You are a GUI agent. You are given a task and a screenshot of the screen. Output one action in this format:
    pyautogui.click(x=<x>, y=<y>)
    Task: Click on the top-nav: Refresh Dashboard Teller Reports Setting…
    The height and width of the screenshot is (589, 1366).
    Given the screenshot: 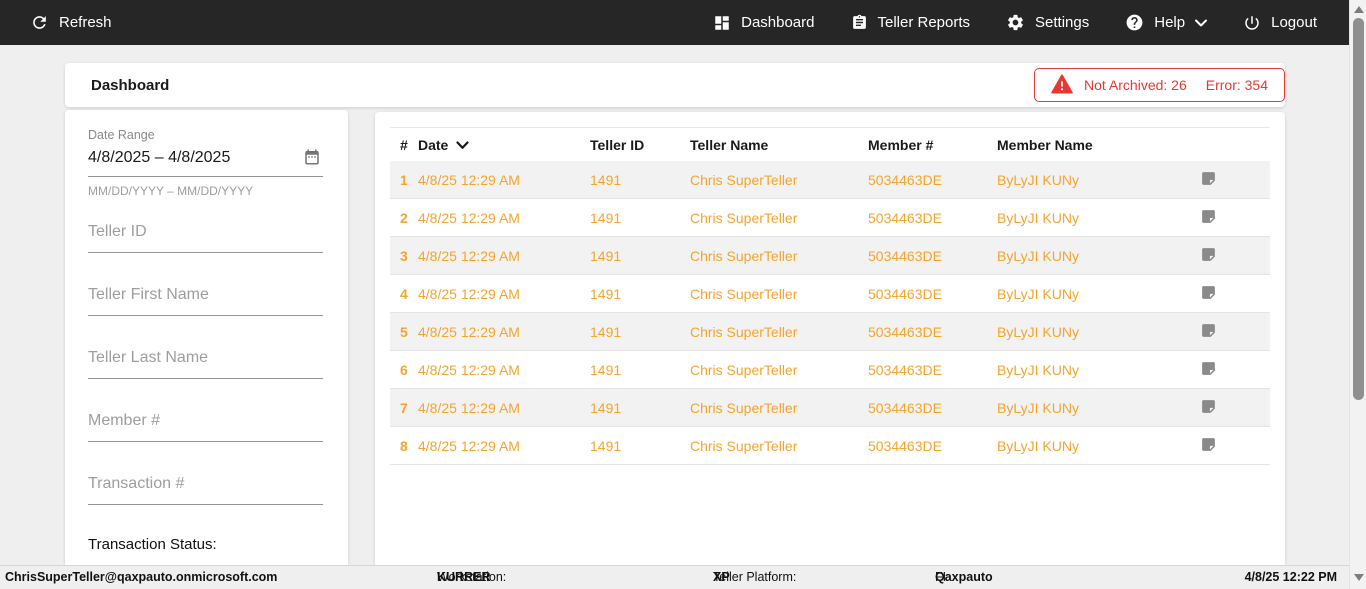 What is the action you would take?
    pyautogui.click(x=674, y=22)
    